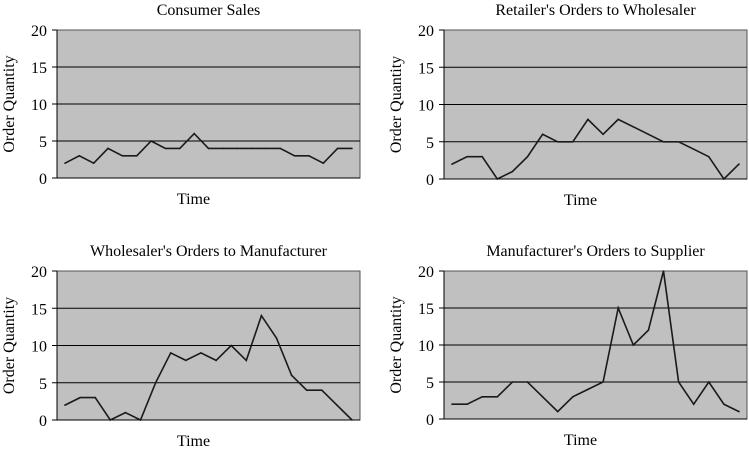 The height and width of the screenshot is (461, 749). Describe the element at coordinates (595, 251) in the screenshot. I see `chart-title: Manufacturer's Orders to Supplier` at that location.